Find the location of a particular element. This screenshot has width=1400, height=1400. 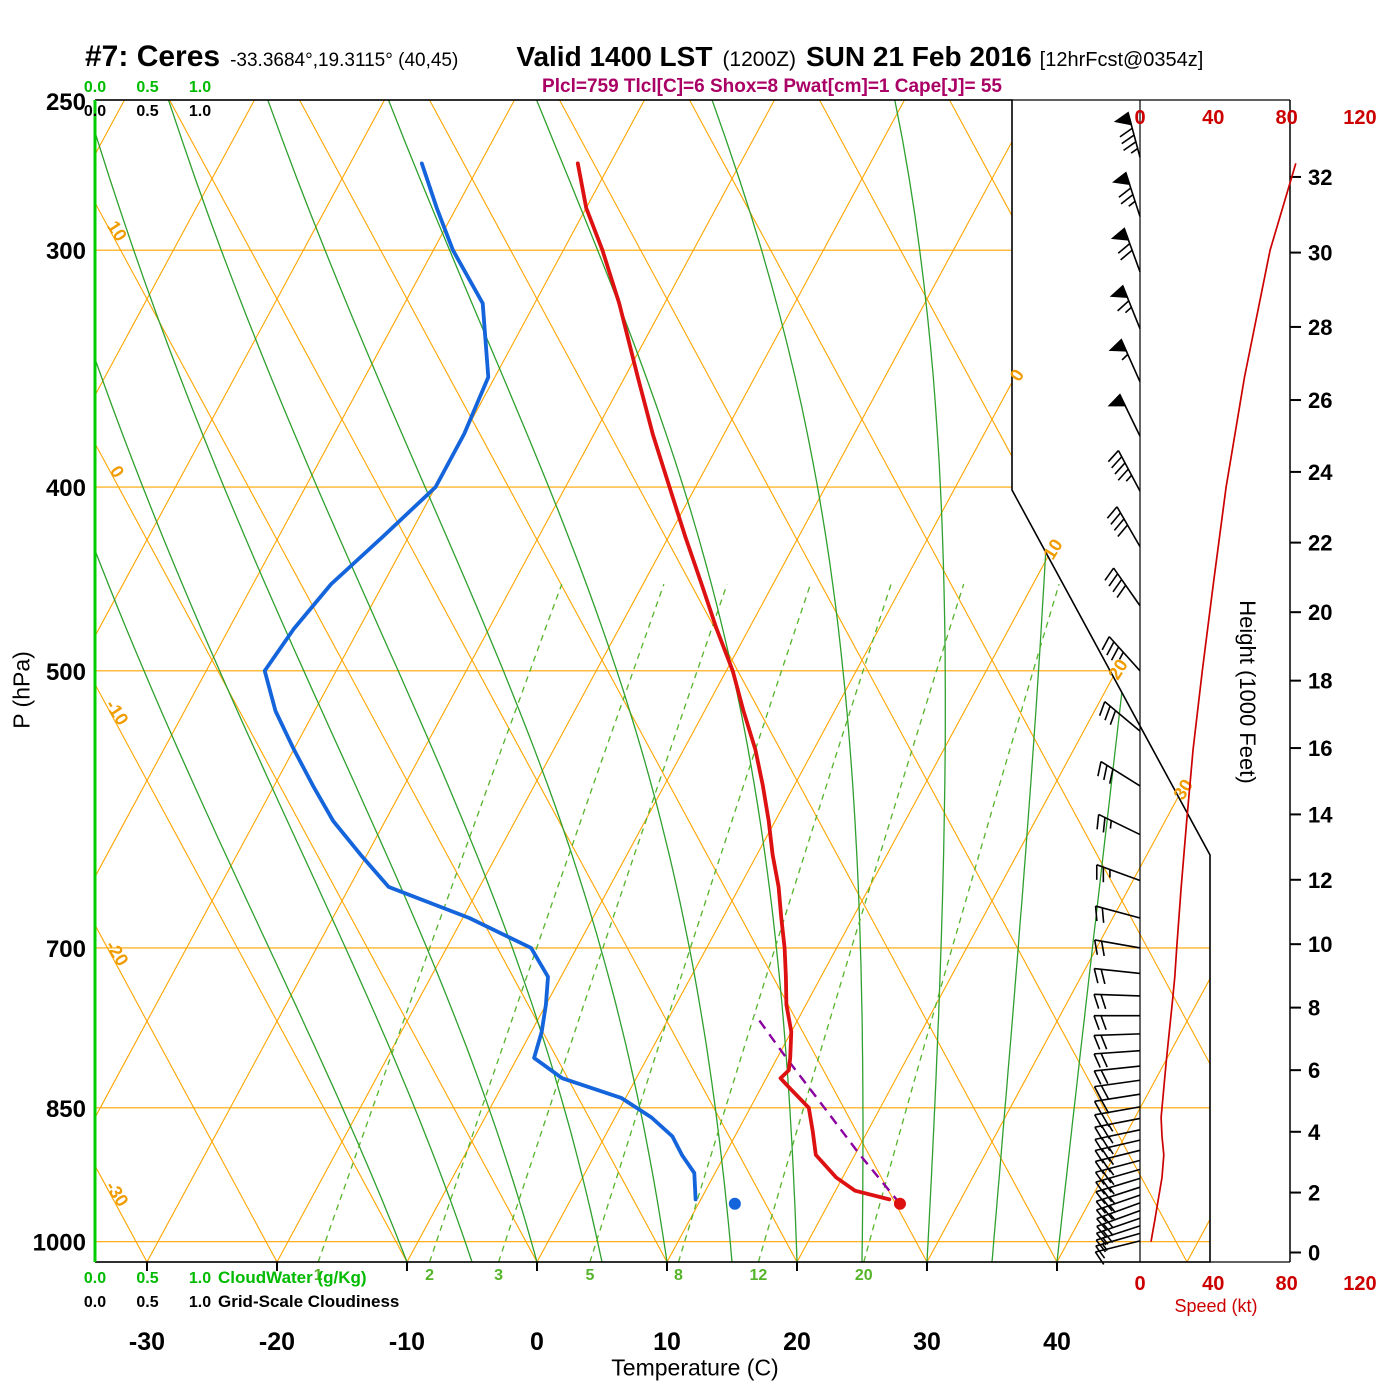

svg-text: 850 is located at coordinates (66, 1109).